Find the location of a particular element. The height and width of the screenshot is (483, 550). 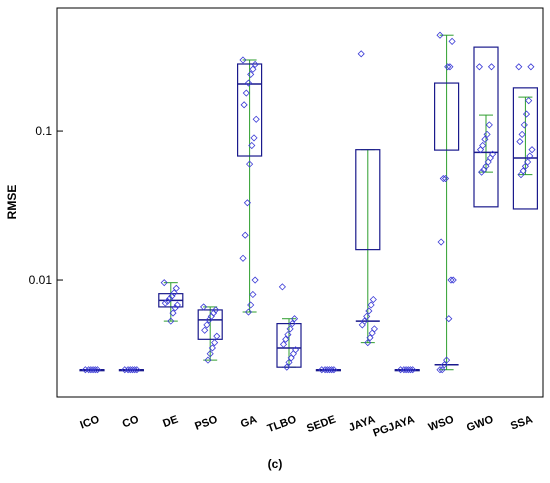

x-tick-label: GA is located at coordinates (249, 422).